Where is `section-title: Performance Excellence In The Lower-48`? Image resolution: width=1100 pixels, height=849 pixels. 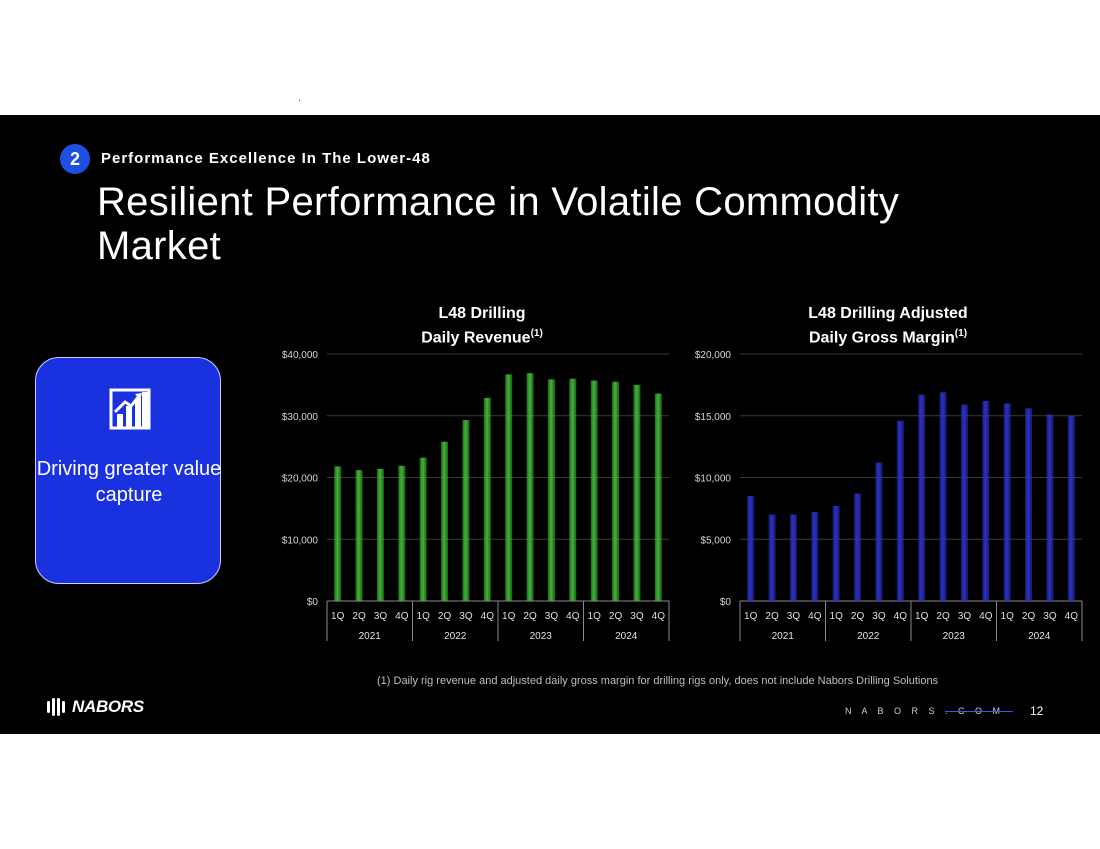 section-title: Performance Excellence In The Lower-48 is located at coordinates (266, 158).